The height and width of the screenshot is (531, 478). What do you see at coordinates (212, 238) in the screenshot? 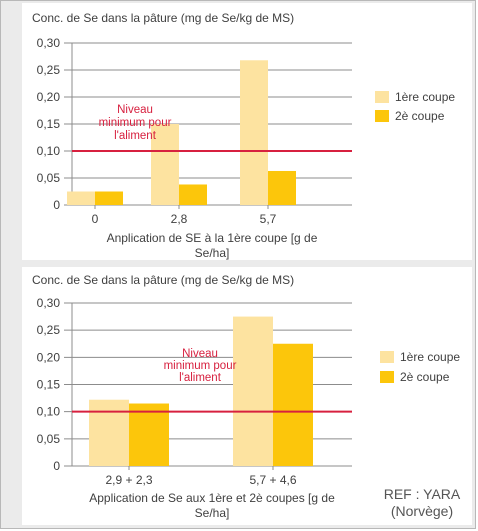
I see `x-axis-label: Anplication de SE à la 1ère coupe [g de` at bounding box center [212, 238].